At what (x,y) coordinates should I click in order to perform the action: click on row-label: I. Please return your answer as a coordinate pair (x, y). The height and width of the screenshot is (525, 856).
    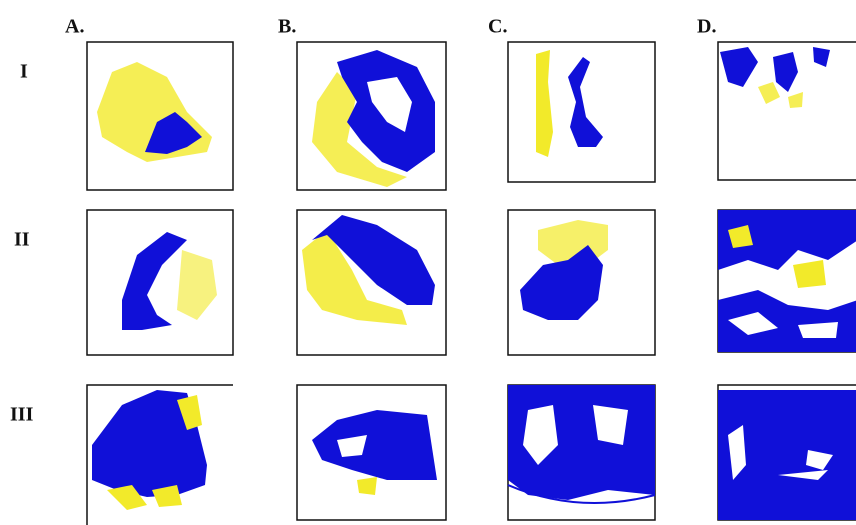
    Looking at the image, I should click on (24, 72).